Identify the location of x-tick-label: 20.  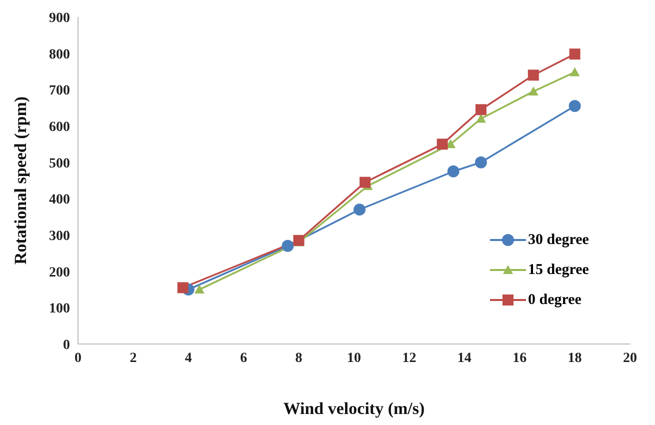
(630, 358).